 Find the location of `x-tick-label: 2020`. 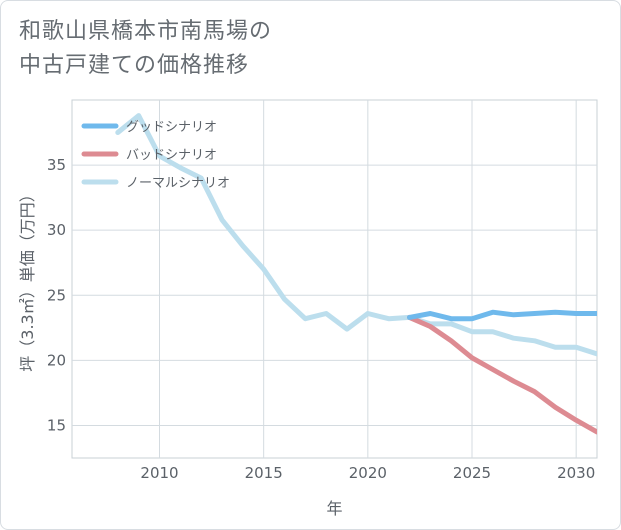

x-tick-label: 2020 is located at coordinates (368, 473).